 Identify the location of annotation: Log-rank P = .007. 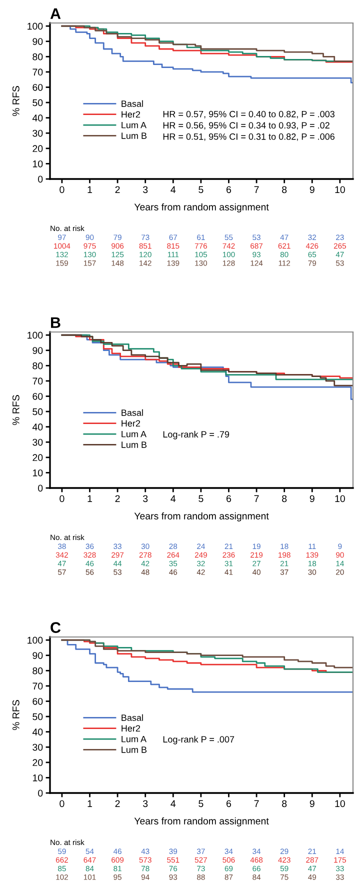
(198, 740).